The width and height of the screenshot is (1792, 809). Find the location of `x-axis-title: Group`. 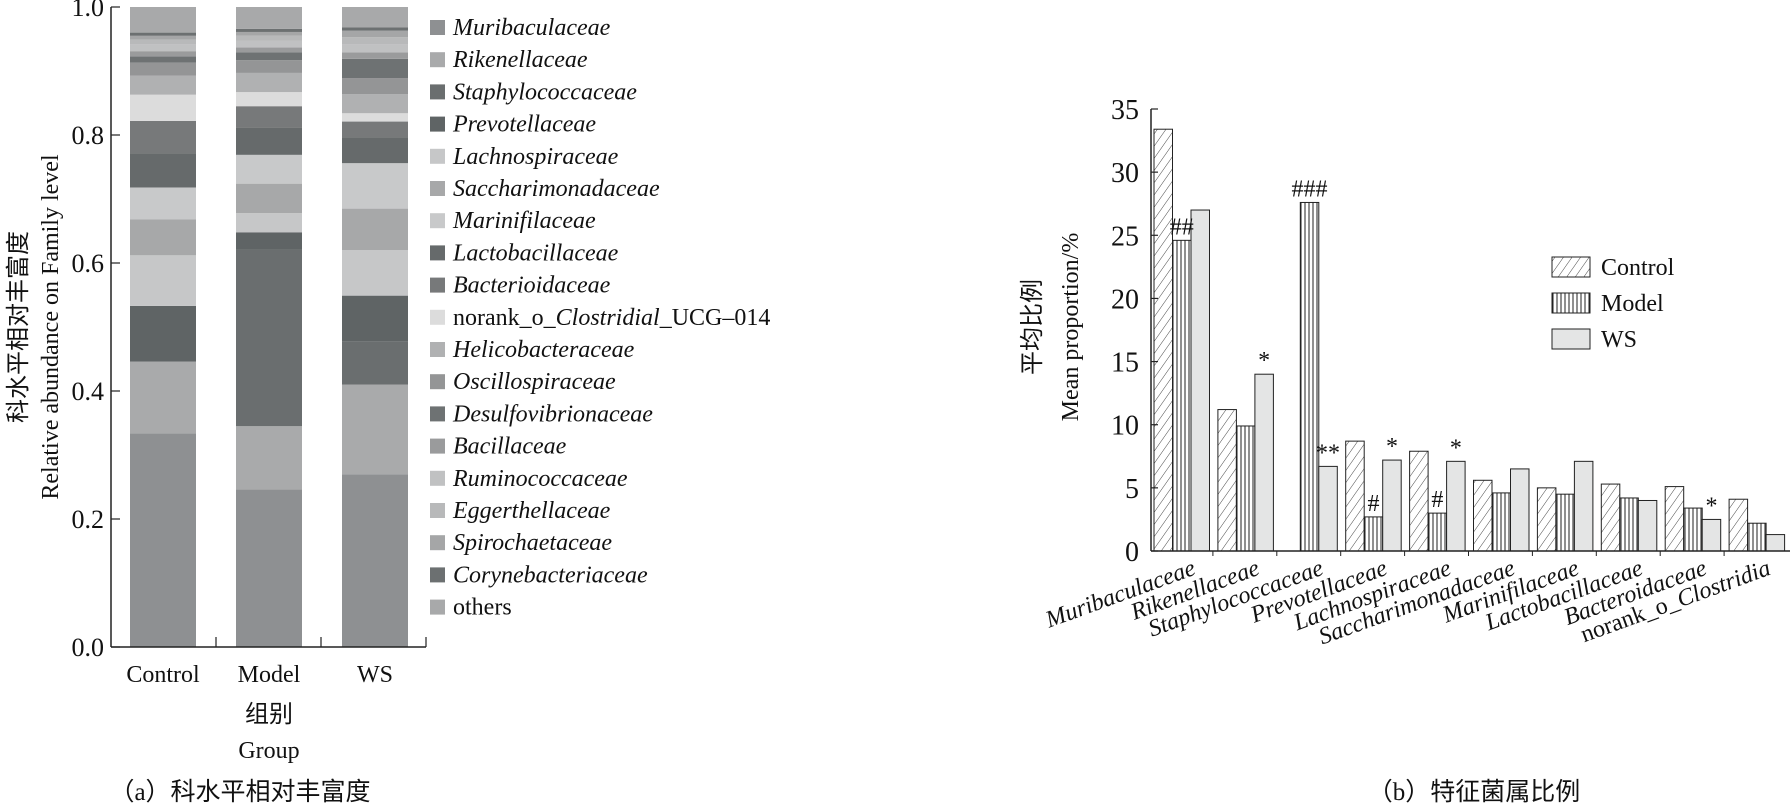

x-axis-title: Group is located at coordinates (268, 751).